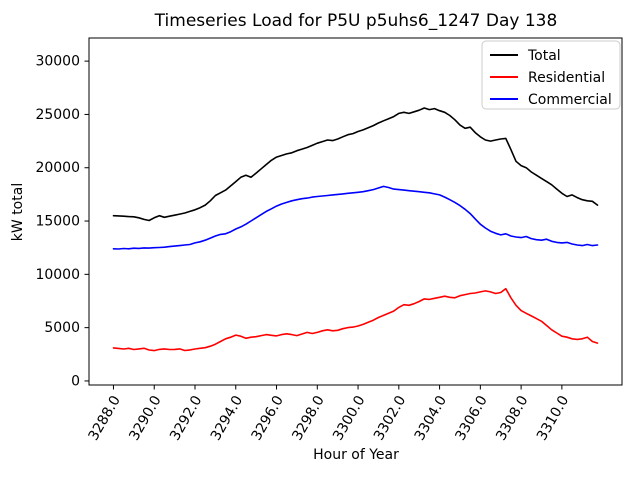 This screenshot has height=480, width=640. I want to click on x-tick-label: 3292.0, so click(186, 418).